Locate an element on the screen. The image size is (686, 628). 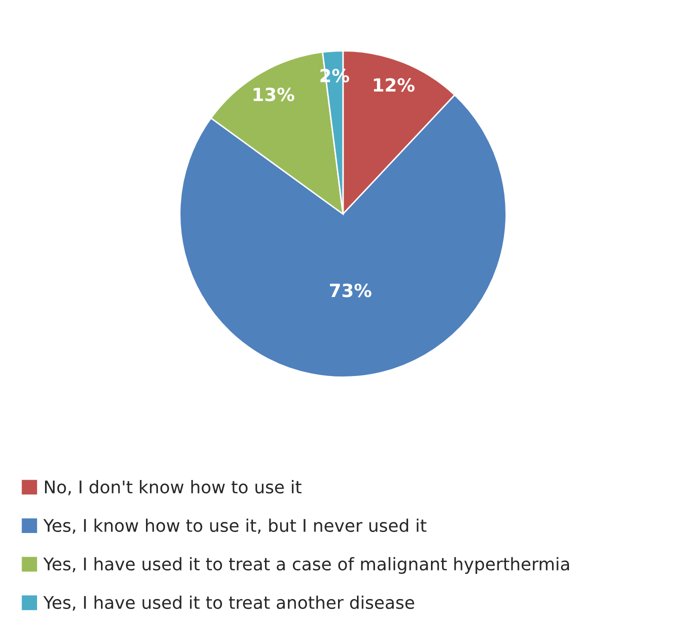
legend-label: Yes, I have used it to treat another disease is located at coordinates (228, 603).